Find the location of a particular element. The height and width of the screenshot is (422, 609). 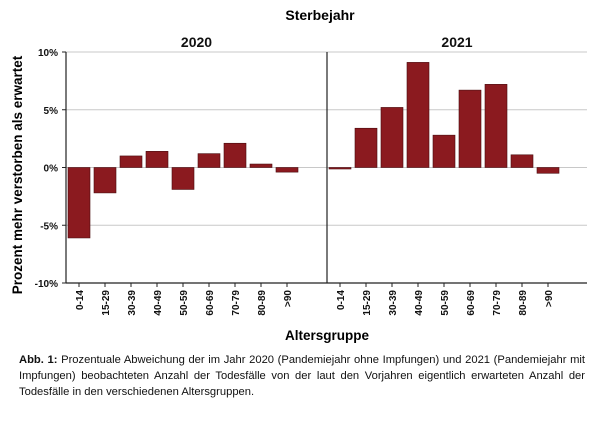

bar-2021->90 is located at coordinates (548, 170).